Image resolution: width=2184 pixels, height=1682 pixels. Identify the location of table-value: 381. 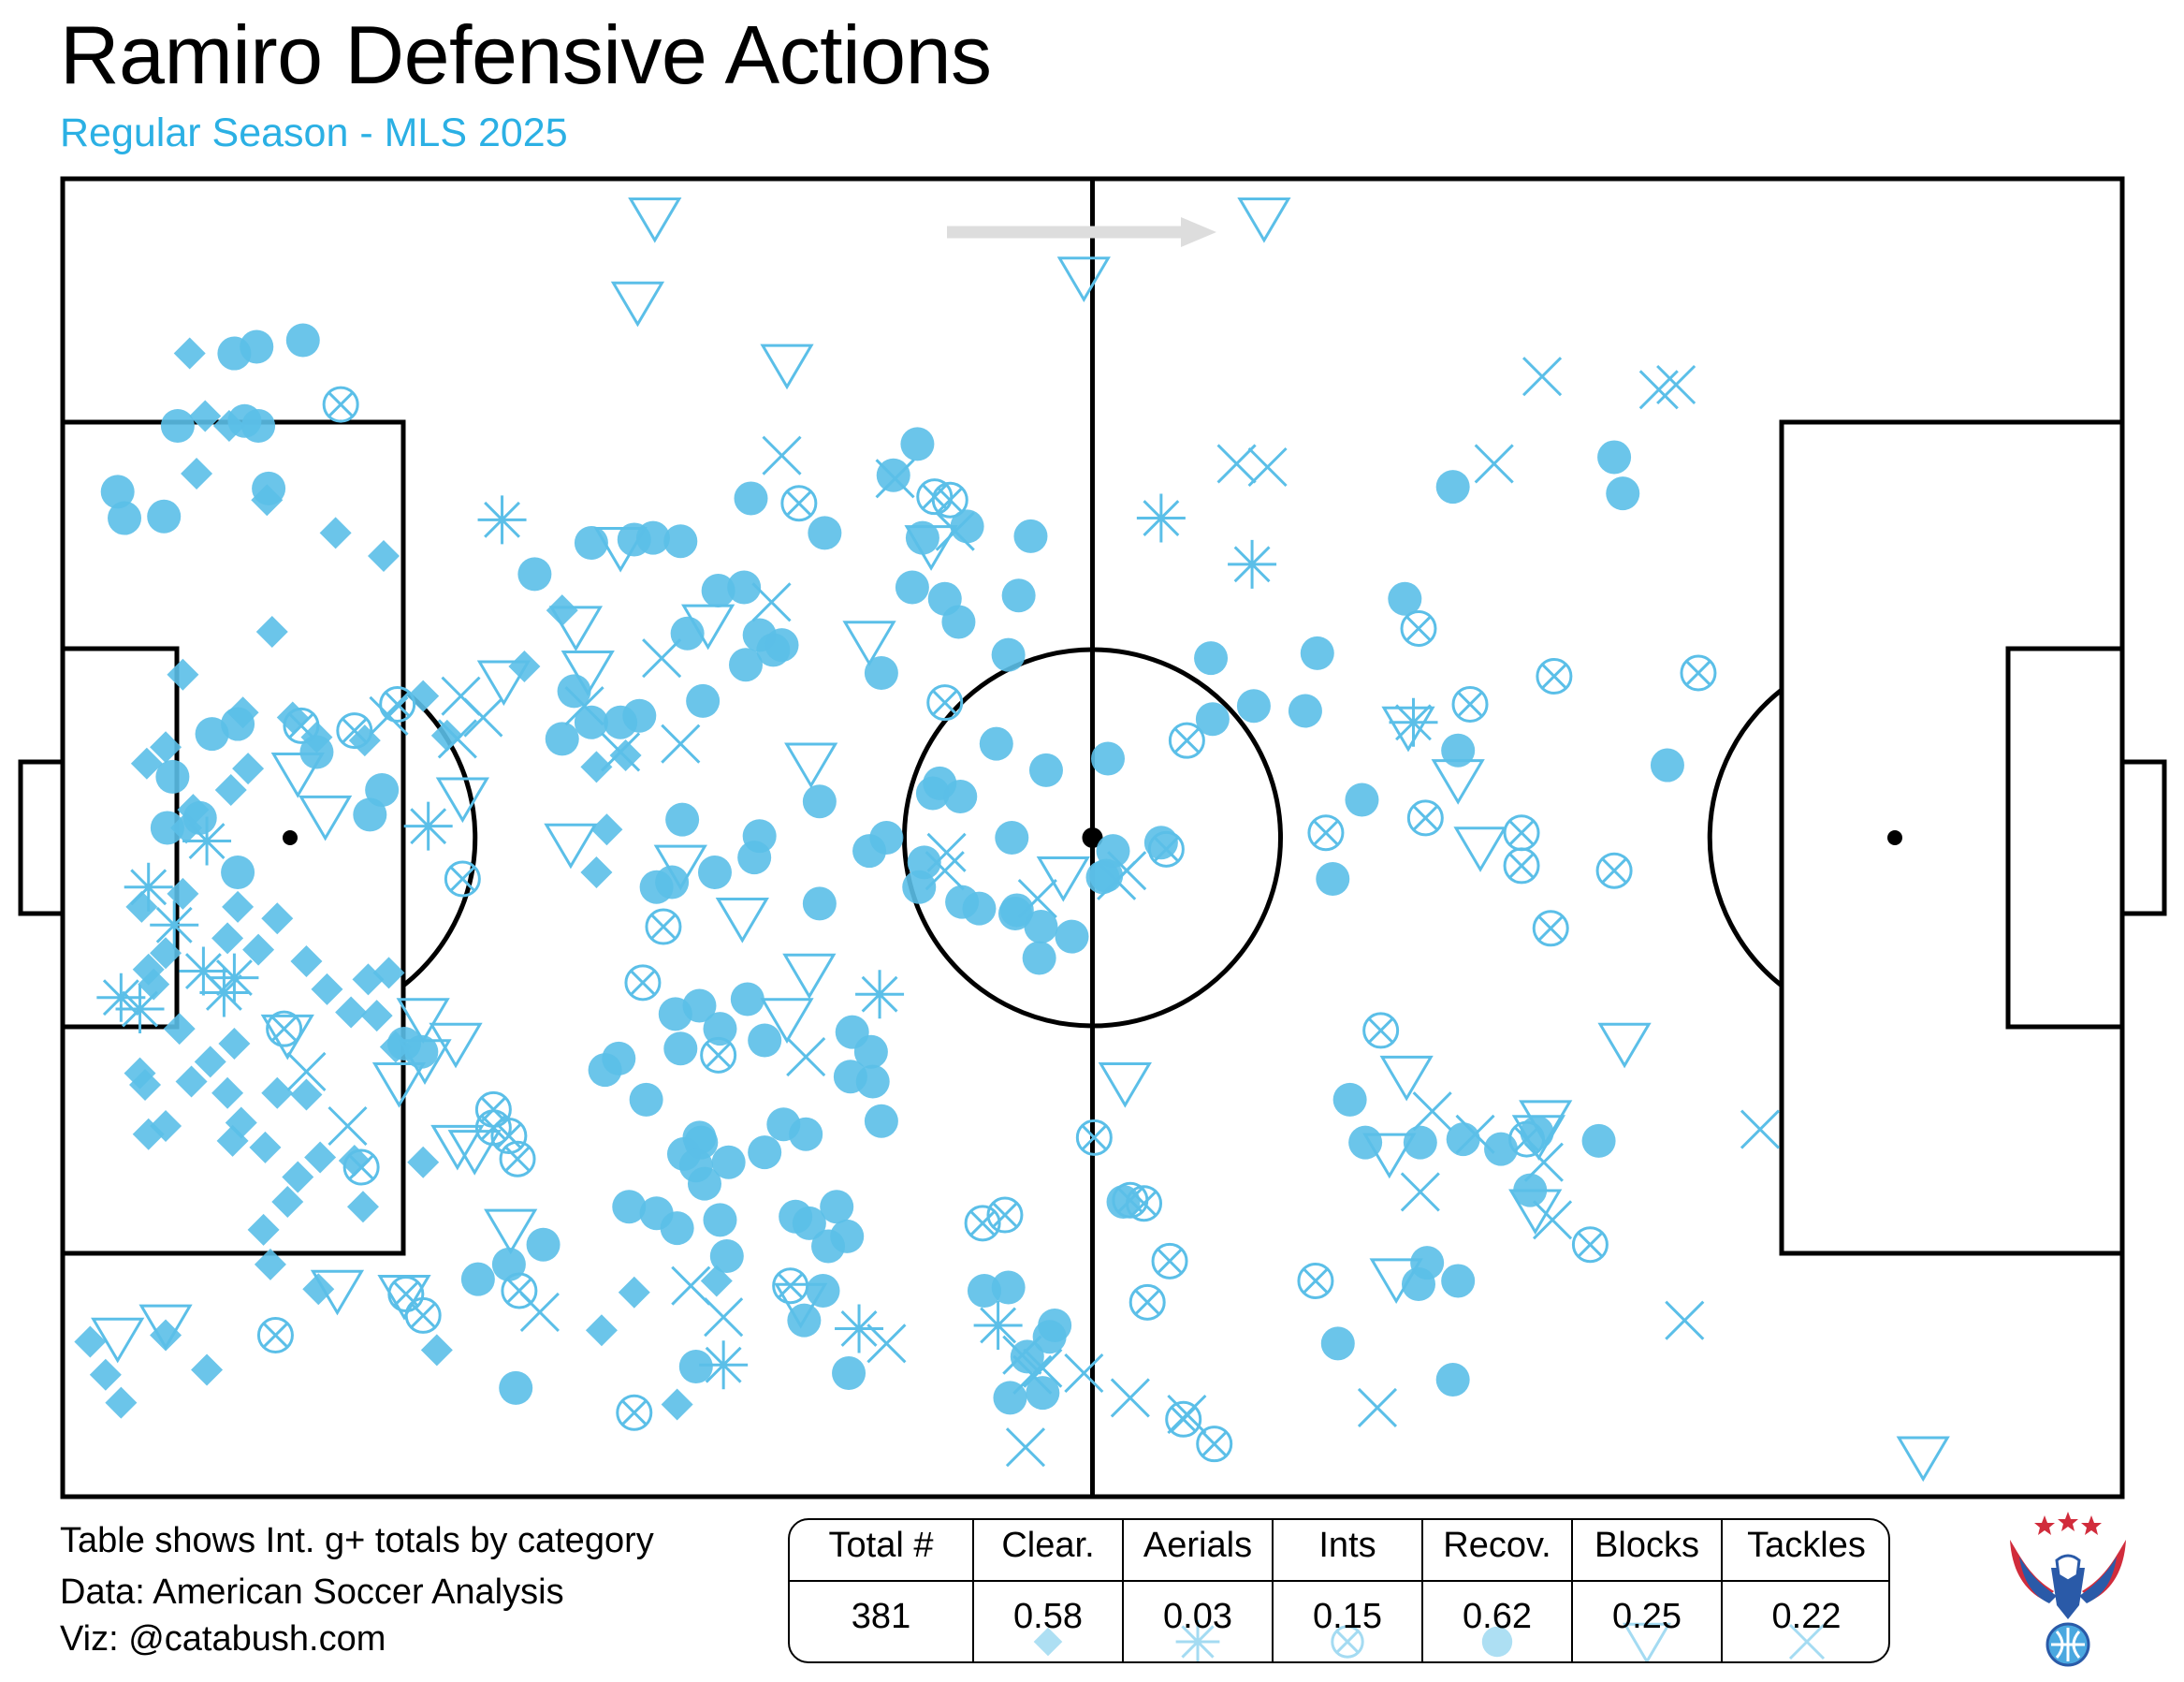
(881, 1616).